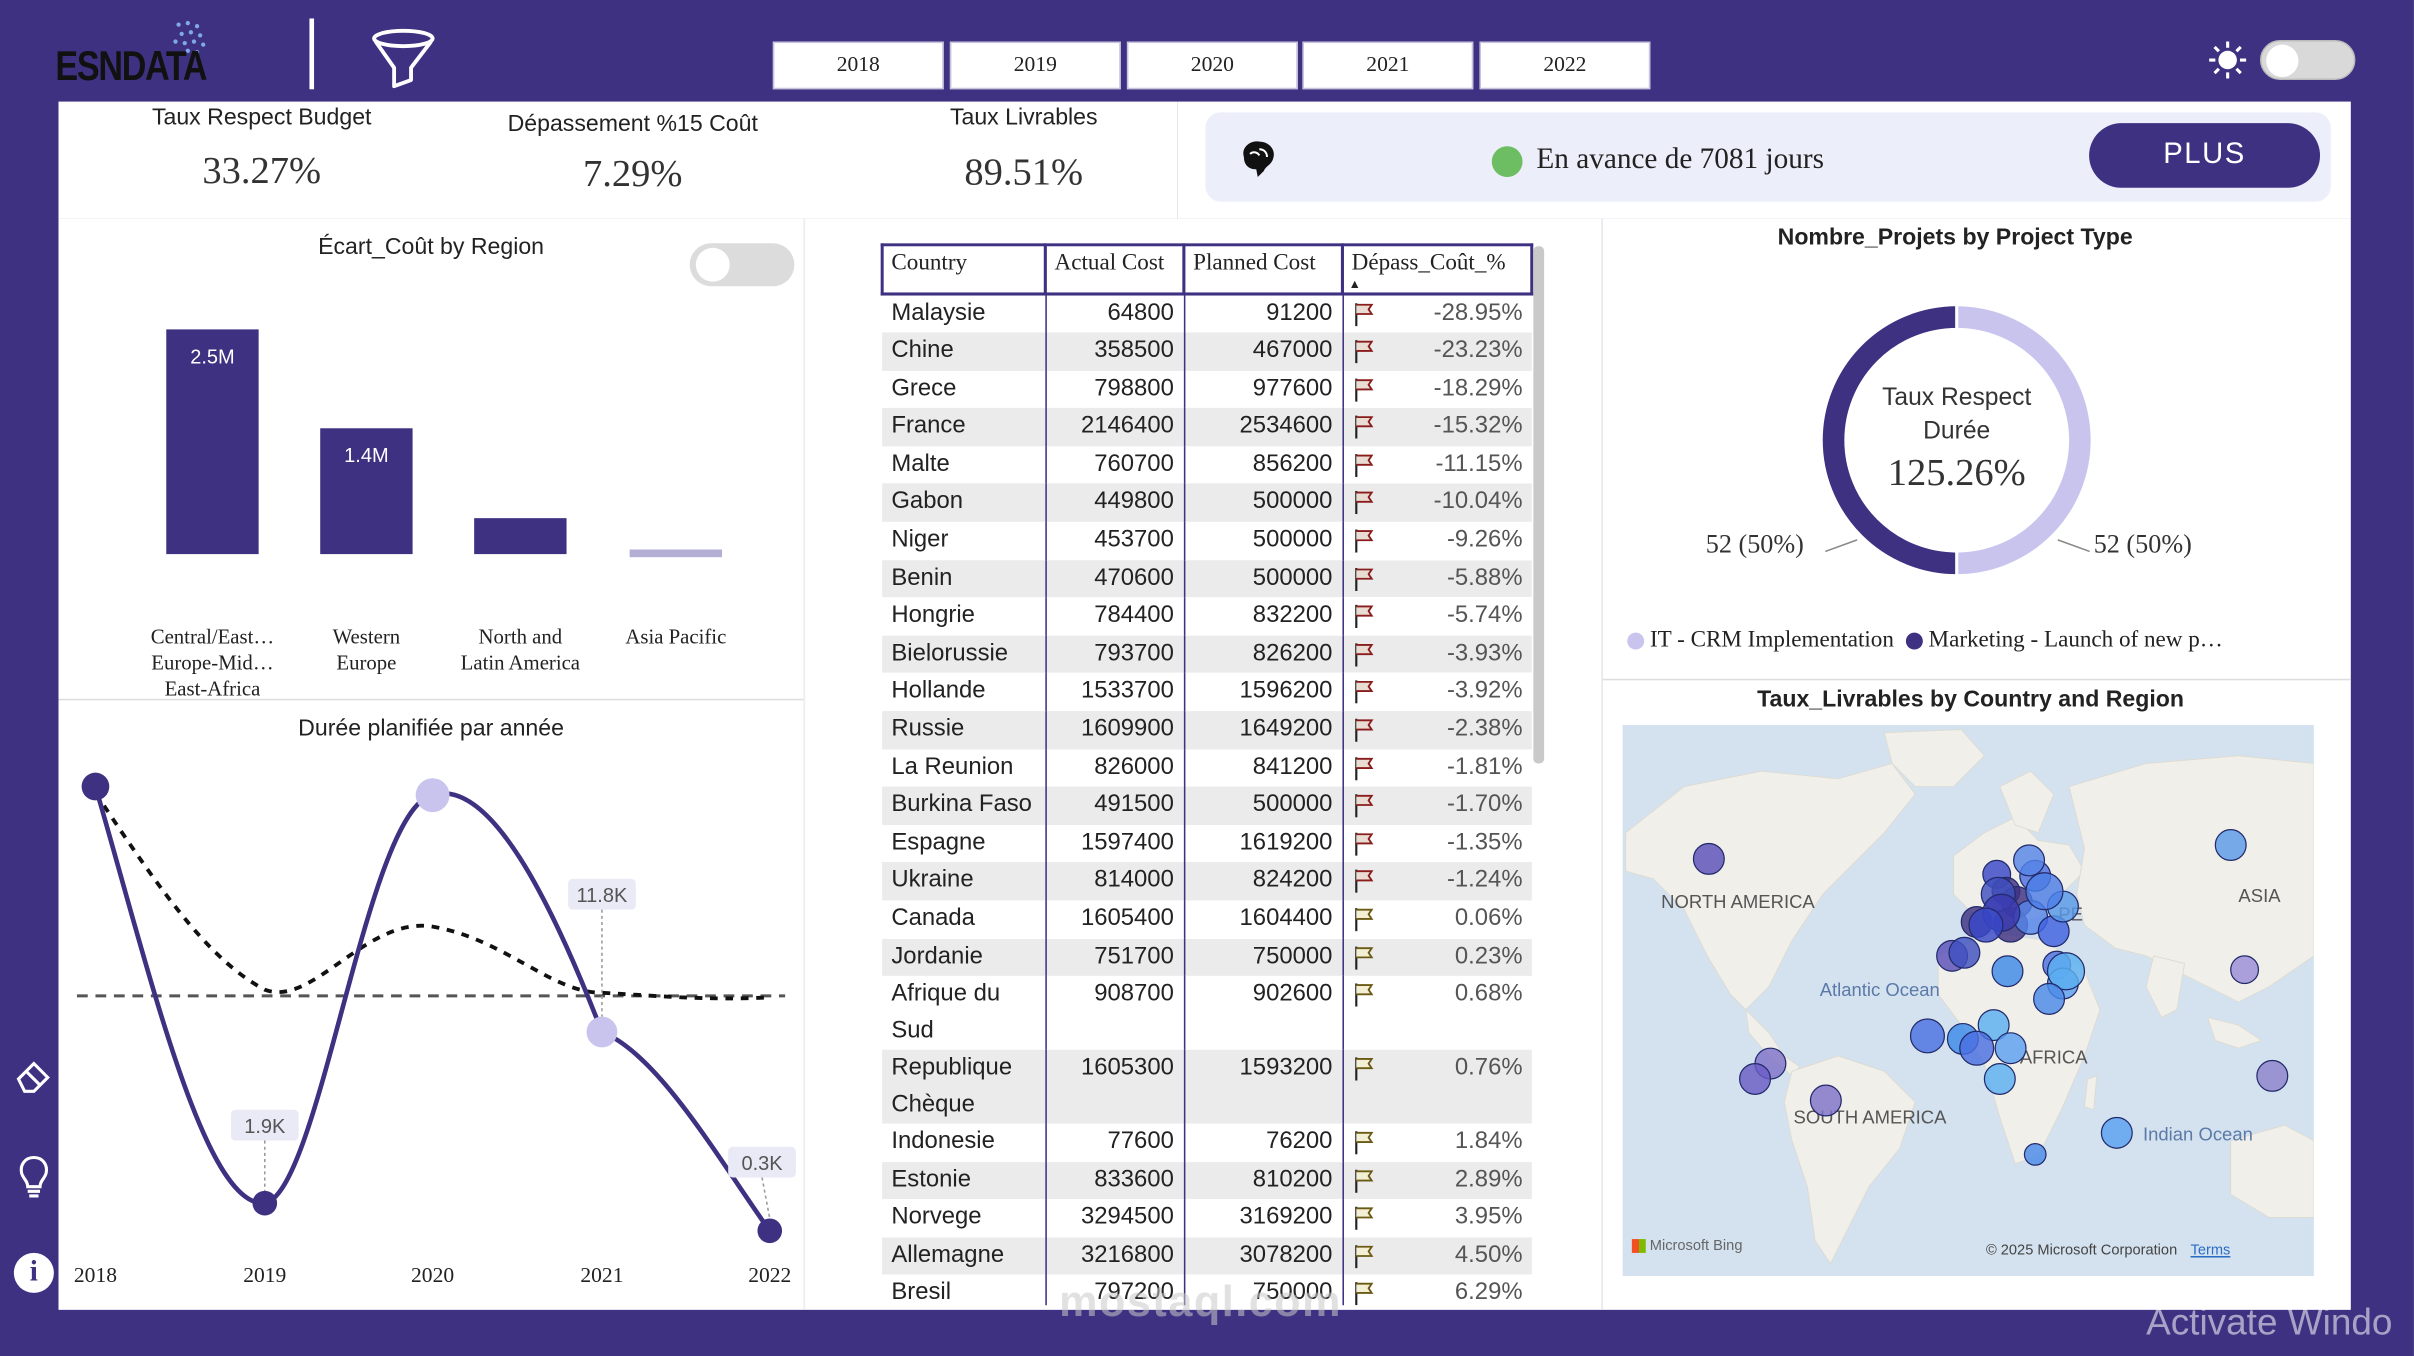 Image resolution: width=2414 pixels, height=1356 pixels. Describe the element at coordinates (1437, 881) in the screenshot. I see `cell-depass: -1.24%` at that location.